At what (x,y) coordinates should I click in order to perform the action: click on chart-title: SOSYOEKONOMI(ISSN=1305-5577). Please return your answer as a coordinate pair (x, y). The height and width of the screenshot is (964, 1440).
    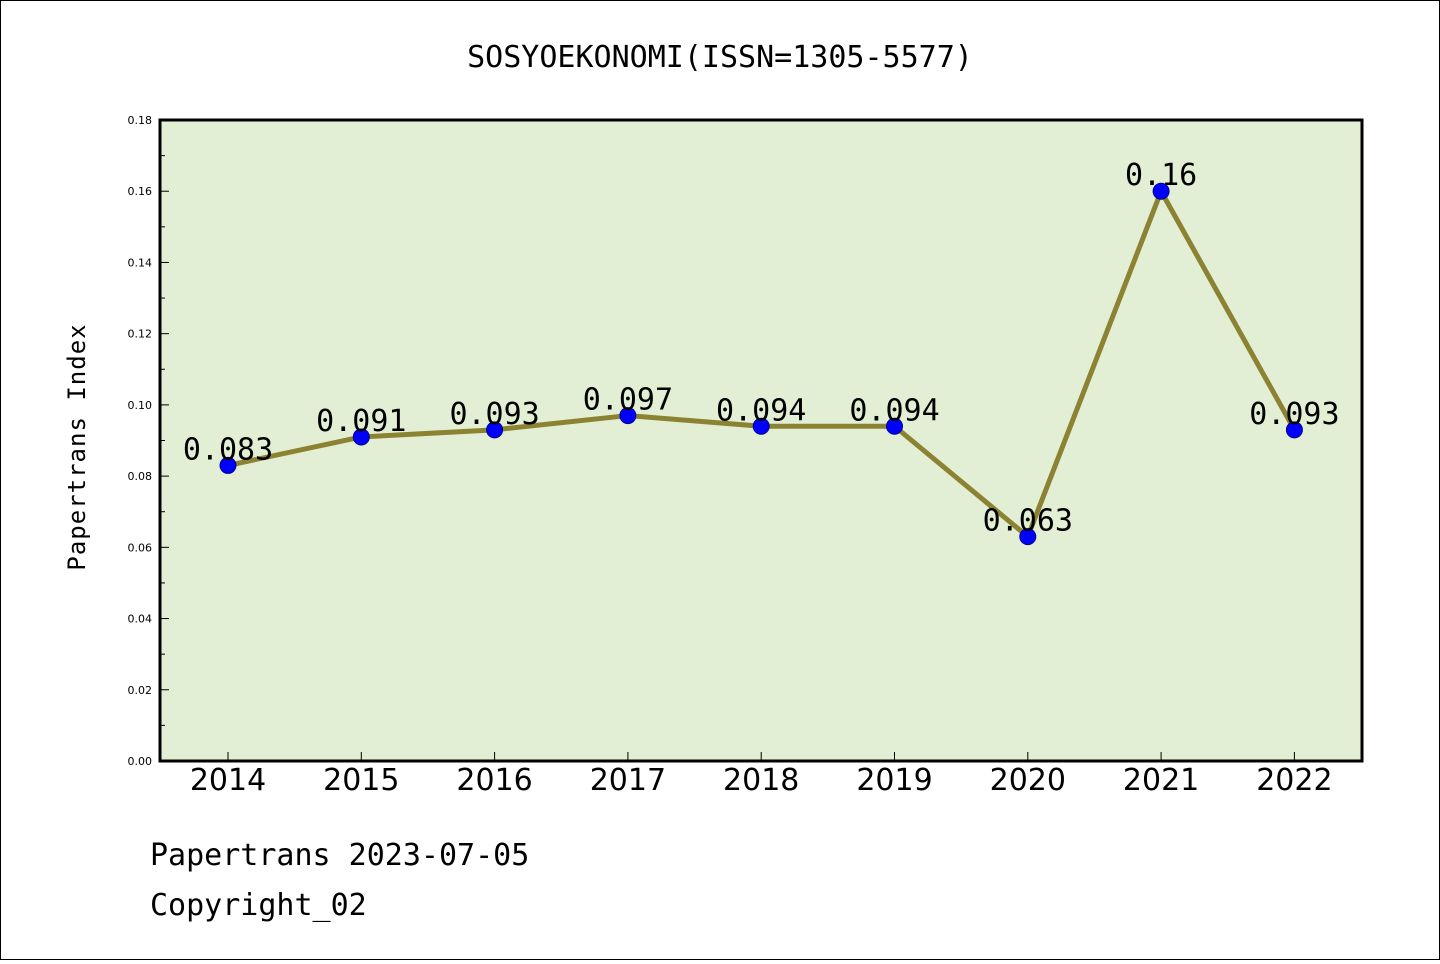
    Looking at the image, I should click on (720, 57).